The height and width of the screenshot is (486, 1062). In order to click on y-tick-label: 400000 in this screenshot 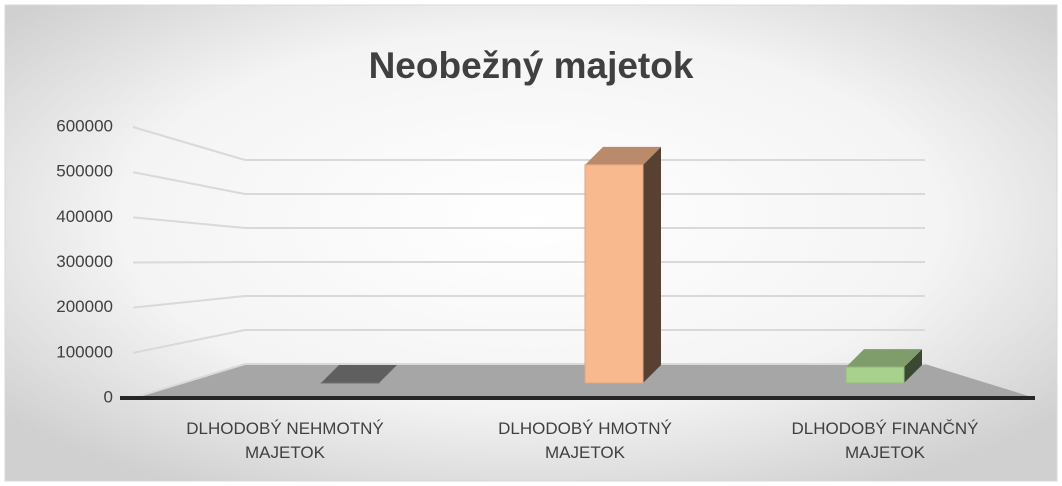, I will do `click(84, 216)`.